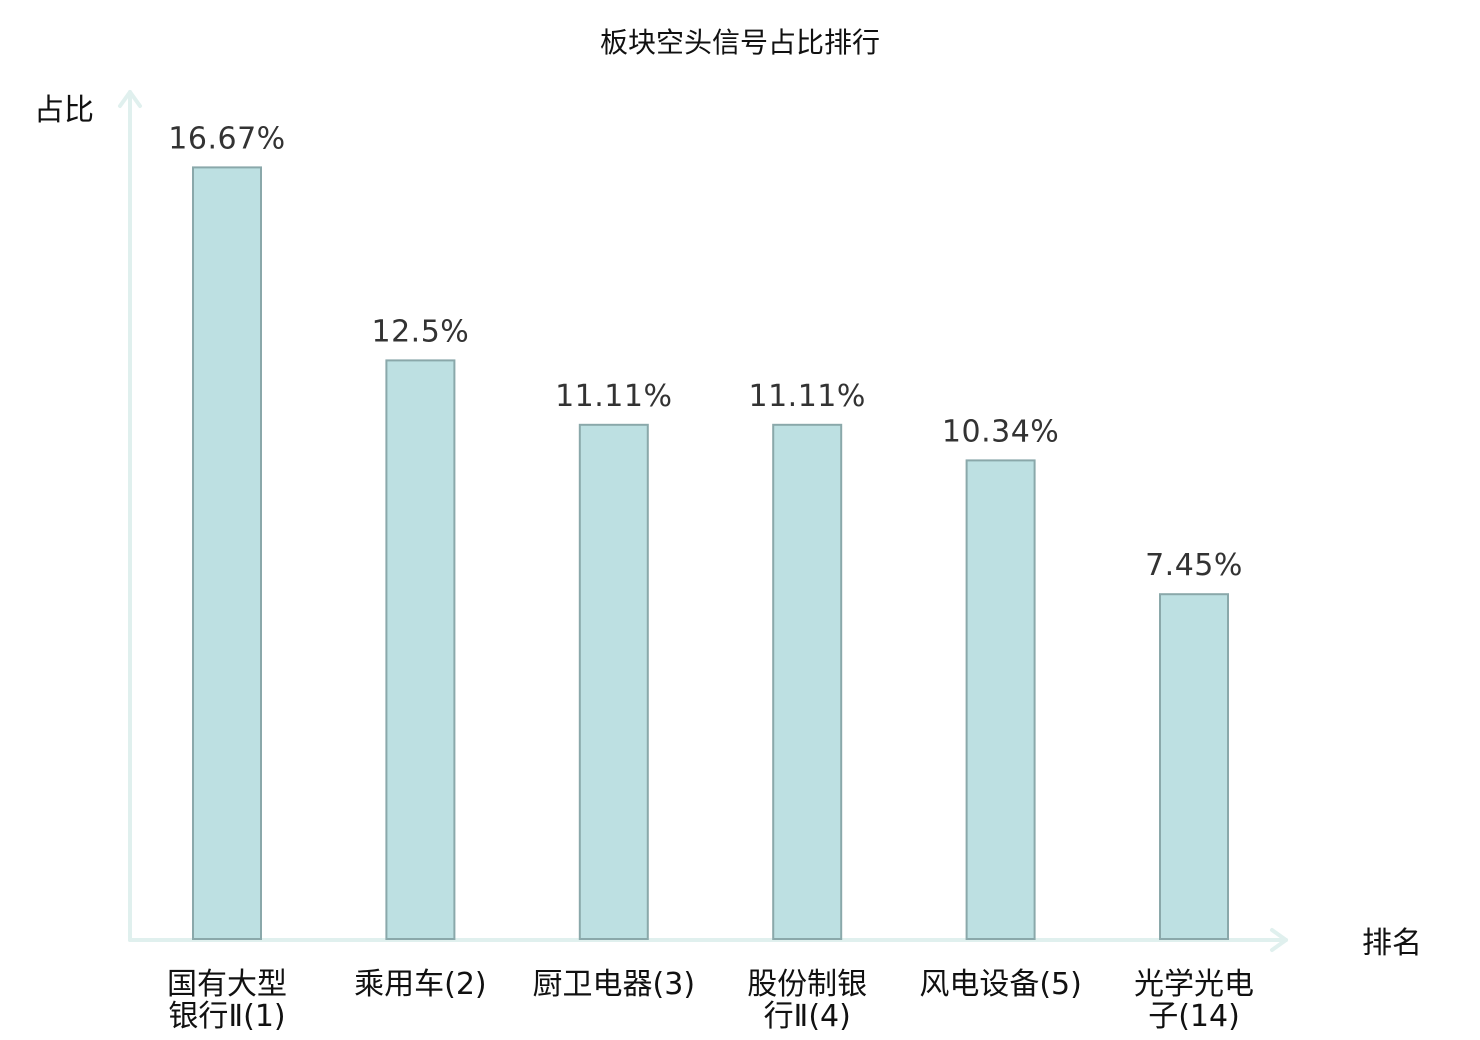  What do you see at coordinates (1194, 1016) in the screenshot?
I see `category-label-line: 子(14)` at bounding box center [1194, 1016].